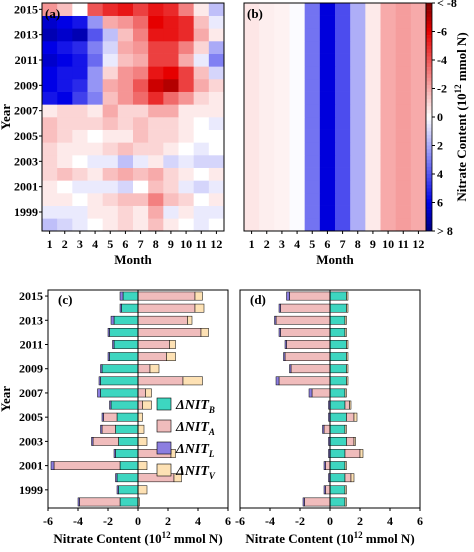  Describe the element at coordinates (195, 450) in the screenshot. I see `legend-label: ΔNITL` at that location.